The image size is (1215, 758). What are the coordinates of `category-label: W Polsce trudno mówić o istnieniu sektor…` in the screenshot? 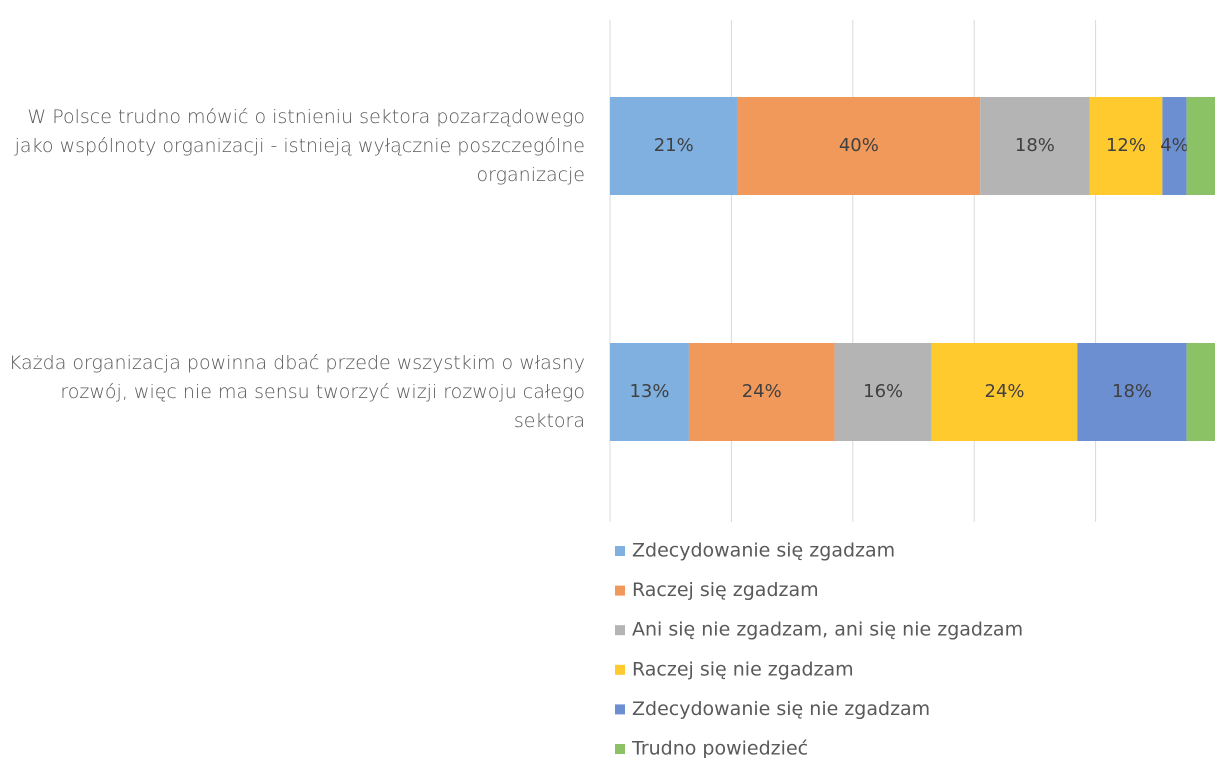 It's located at (299, 145).